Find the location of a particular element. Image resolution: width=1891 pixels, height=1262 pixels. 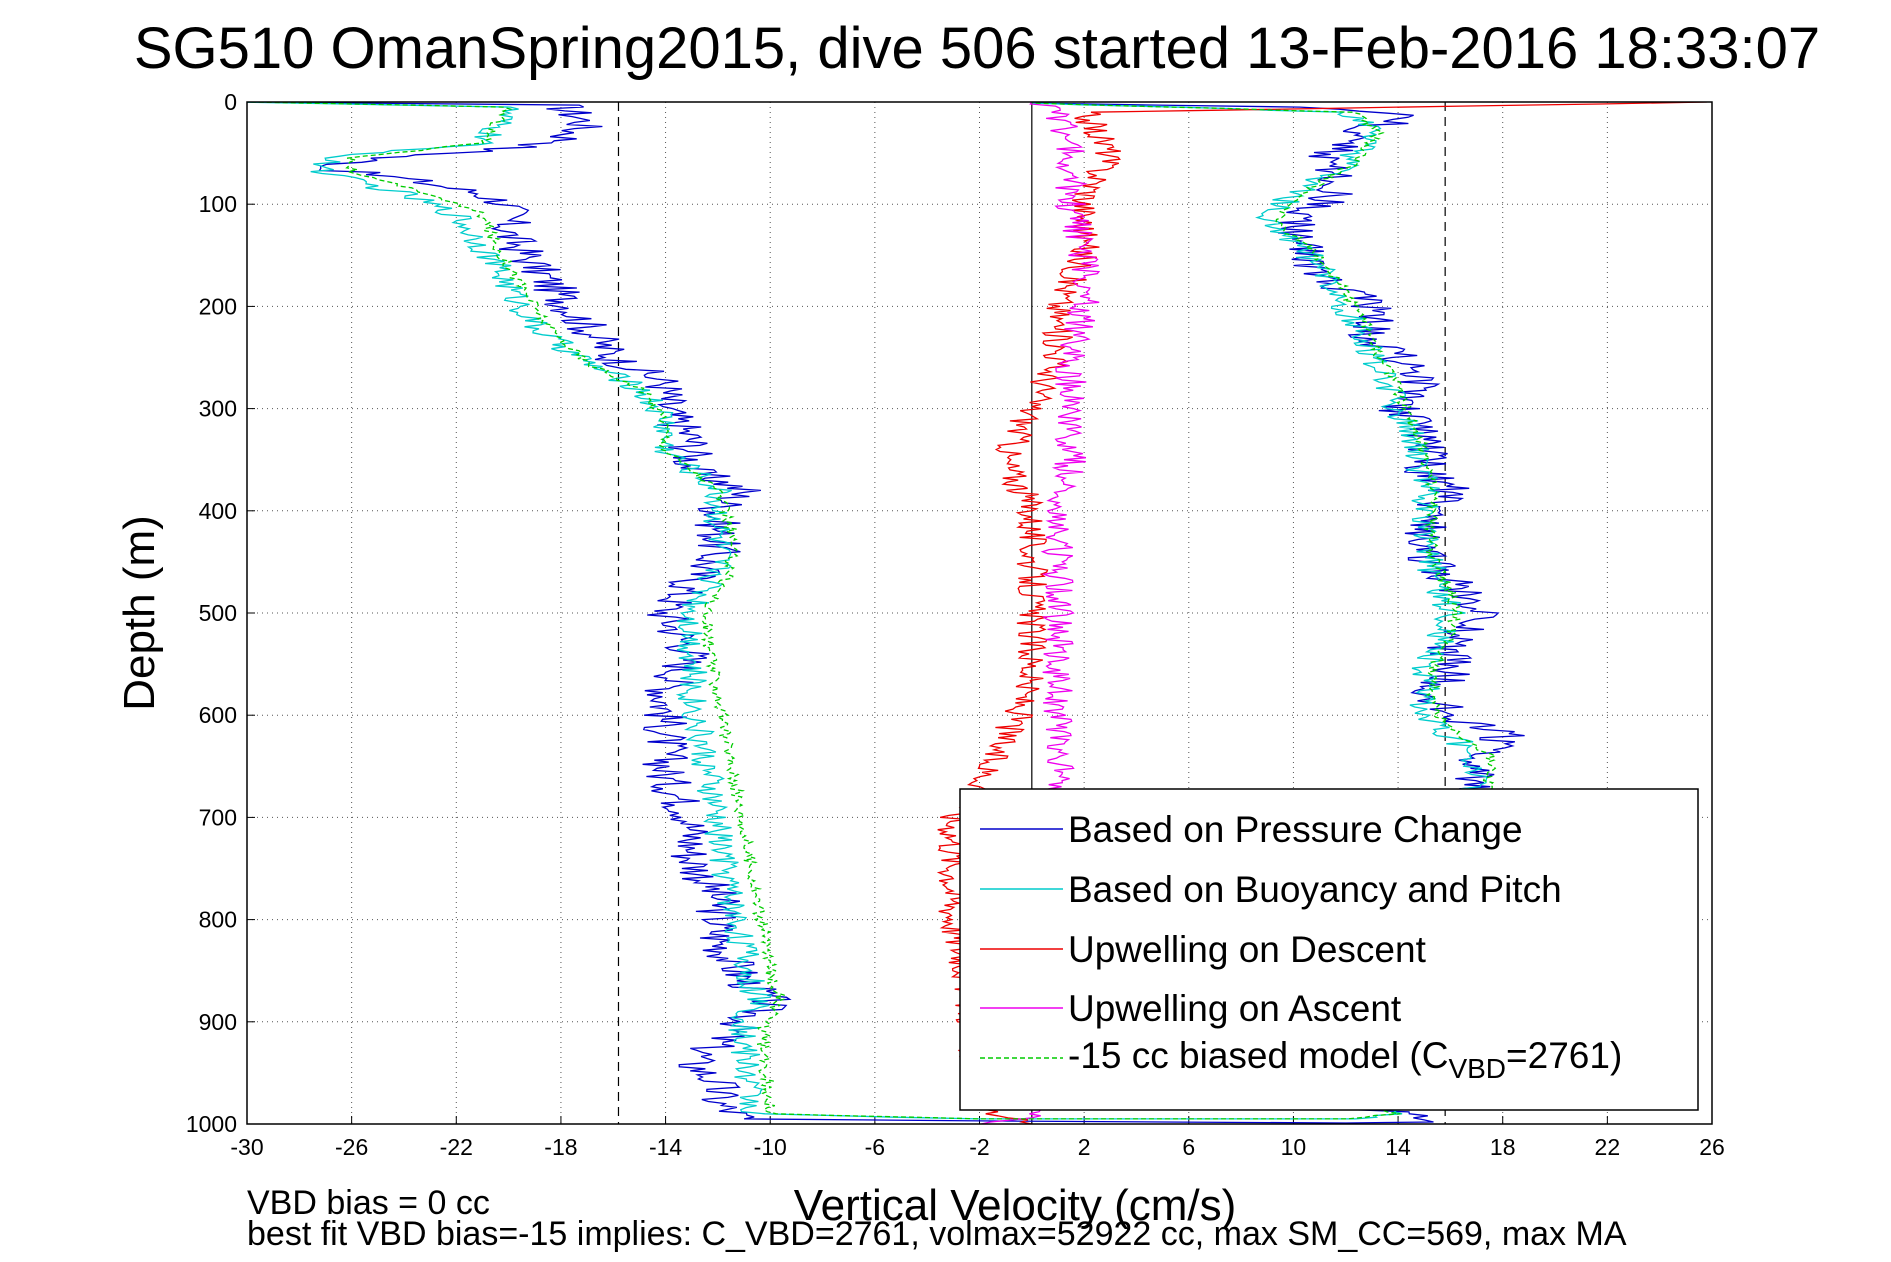

legend-box is located at coordinates (1329, 949).